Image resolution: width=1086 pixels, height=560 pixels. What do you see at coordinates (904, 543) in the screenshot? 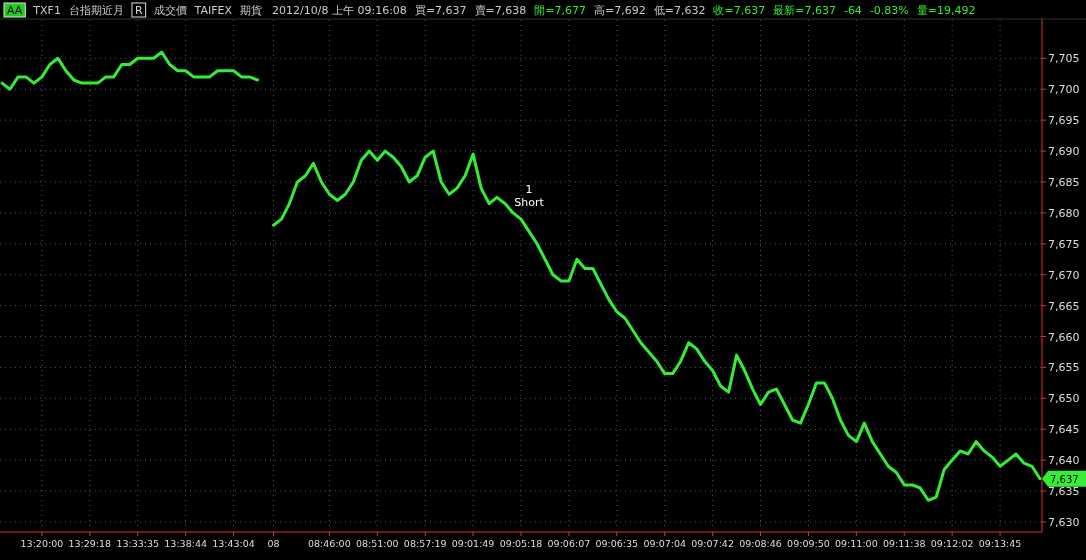
I see `x-tick-label: 09:11:38` at bounding box center [904, 543].